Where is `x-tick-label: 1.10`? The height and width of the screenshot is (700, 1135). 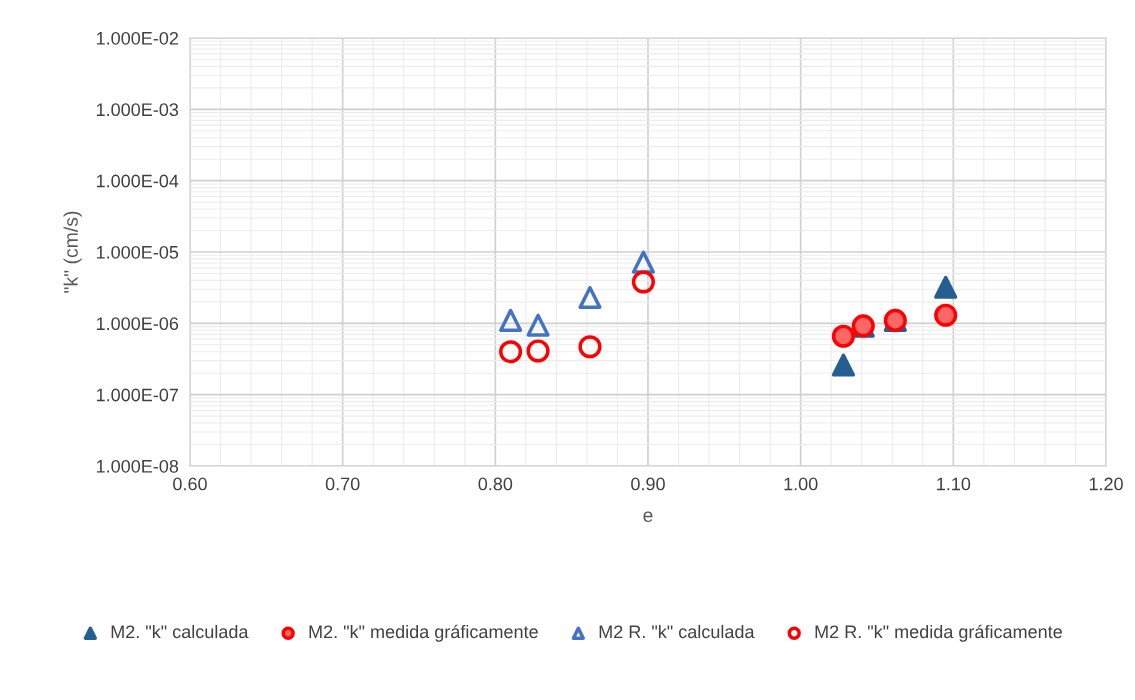 x-tick-label: 1.10 is located at coordinates (954, 484).